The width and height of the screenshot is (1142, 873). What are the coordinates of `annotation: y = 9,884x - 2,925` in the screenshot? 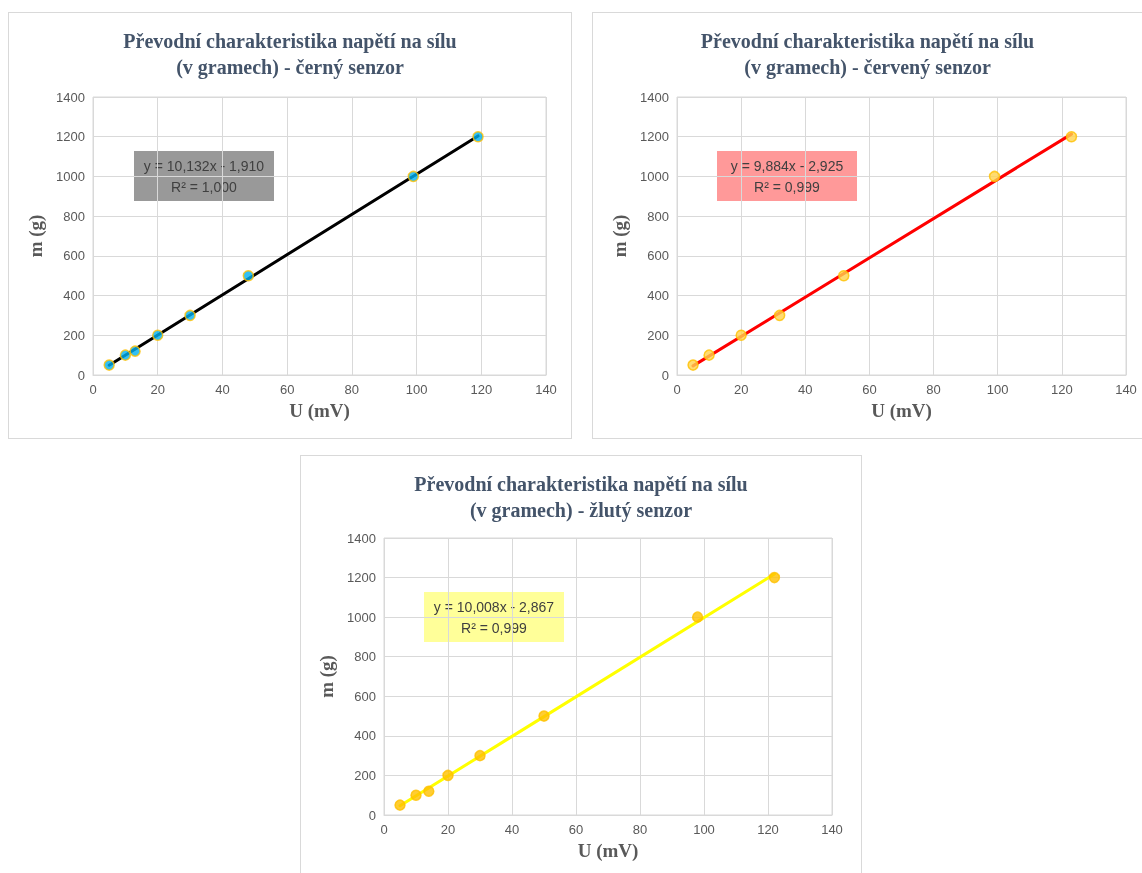 It's located at (787, 165).